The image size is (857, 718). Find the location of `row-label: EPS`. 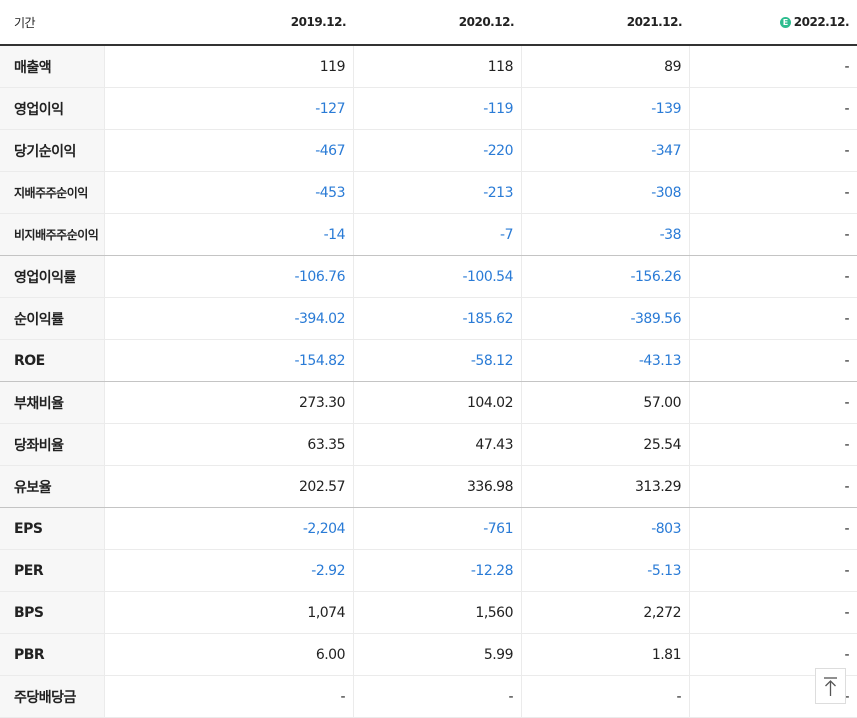

row-label: EPS is located at coordinates (52, 528).